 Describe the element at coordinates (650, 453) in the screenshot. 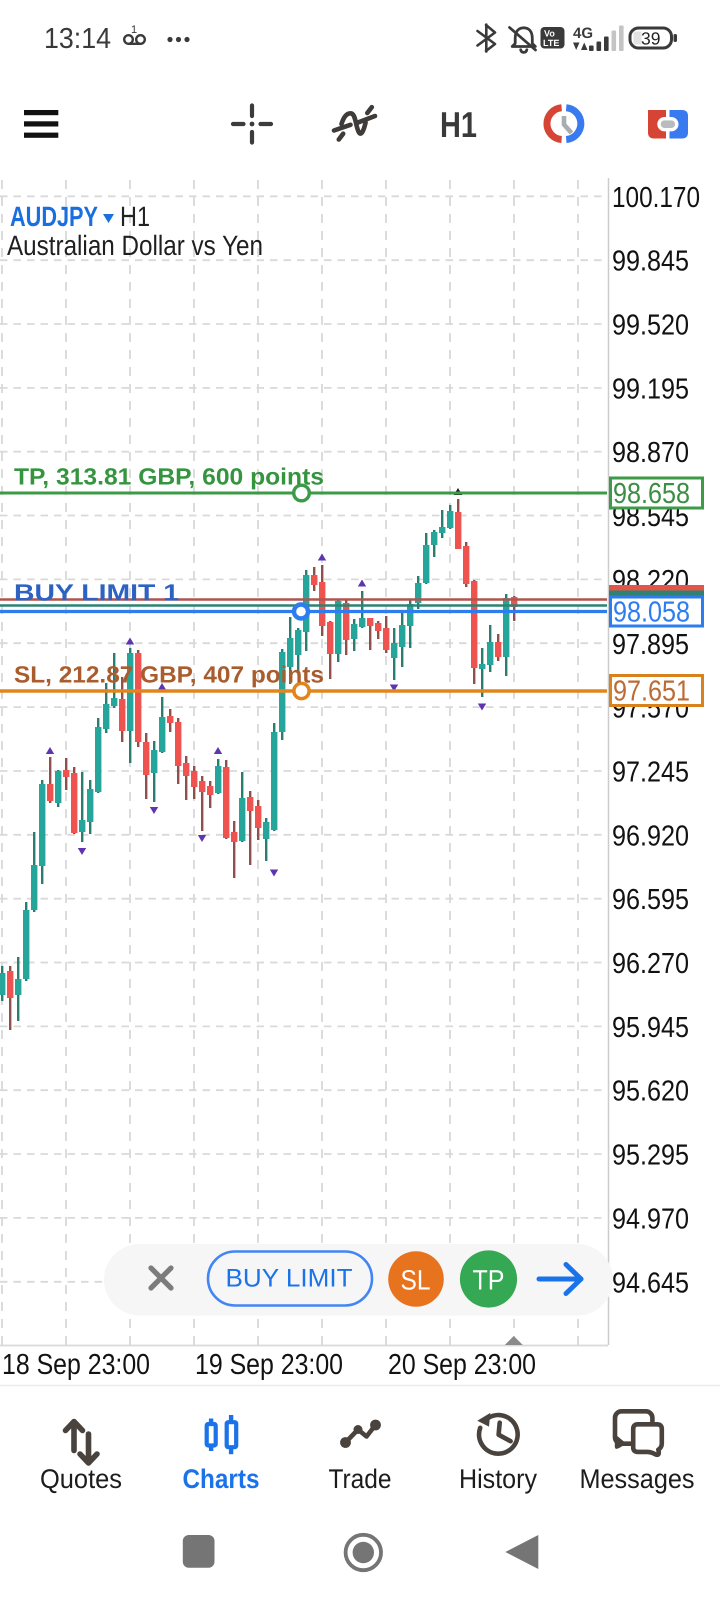

I see `svg-text: 98.870` at that location.